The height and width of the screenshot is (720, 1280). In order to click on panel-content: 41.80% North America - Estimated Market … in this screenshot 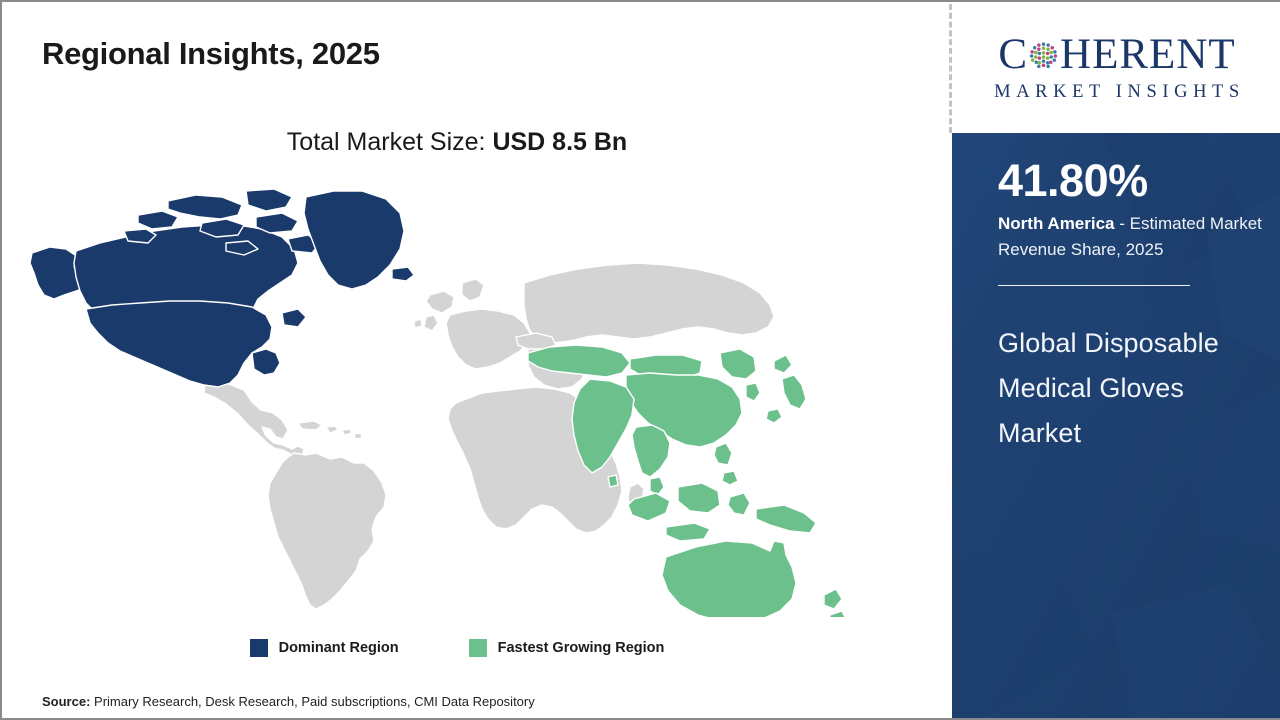, I will do `click(1131, 306)`.